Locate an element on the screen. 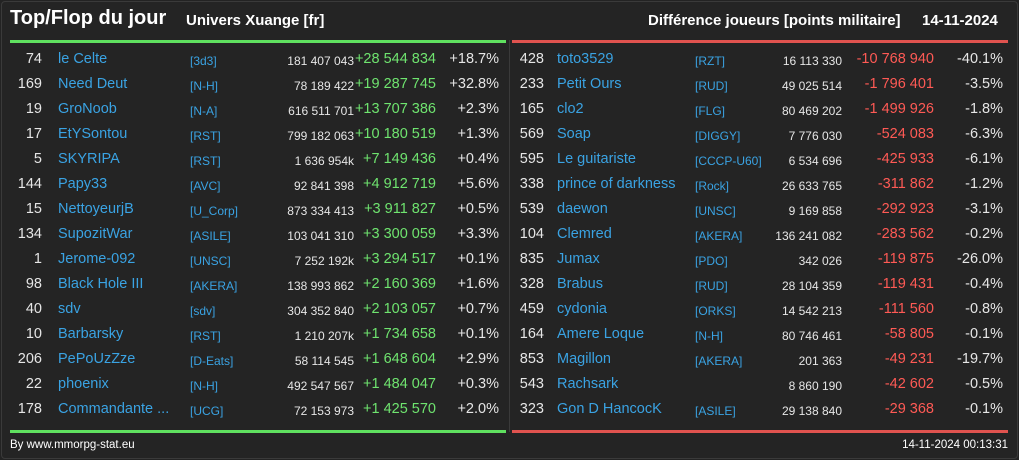 The width and height of the screenshot is (1019, 460). alliance-tag-link: [N-A] is located at coordinates (204, 111).